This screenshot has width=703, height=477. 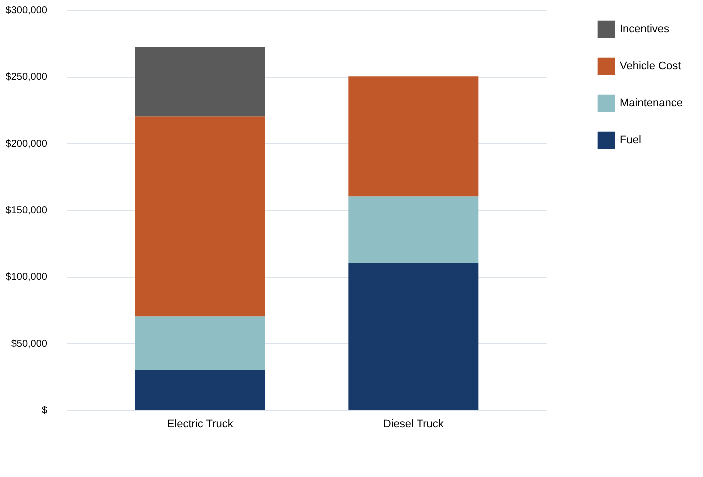 I want to click on x-tick-label: Electric Truck, so click(x=200, y=424).